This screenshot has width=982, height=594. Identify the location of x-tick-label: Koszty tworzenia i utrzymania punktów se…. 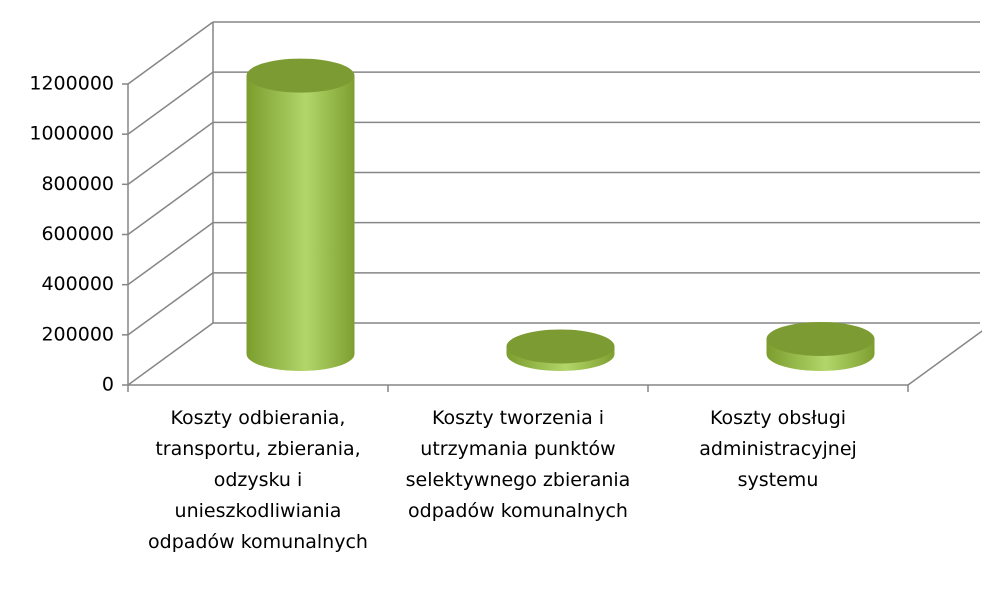
(518, 464).